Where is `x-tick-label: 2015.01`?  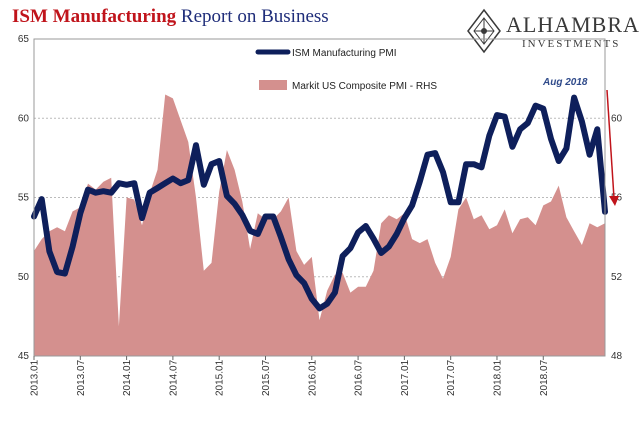
x-tick-label: 2015.01 is located at coordinates (220, 377).